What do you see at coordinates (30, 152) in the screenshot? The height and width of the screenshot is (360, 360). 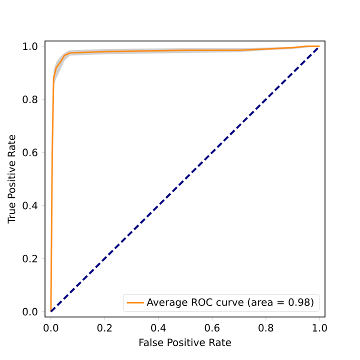 I see `y-tick-label: 0.6` at bounding box center [30, 152].